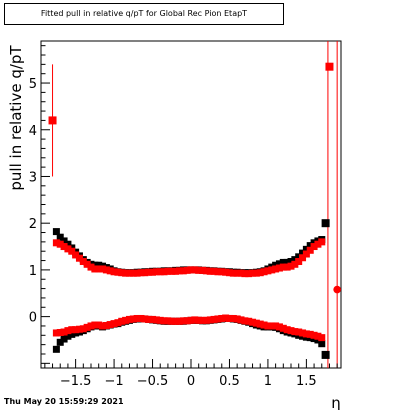 Image resolution: width=400 pixels, height=410 pixels. What do you see at coordinates (113, 381) in the screenshot?
I see `x-tick-label: −1` at bounding box center [113, 381].